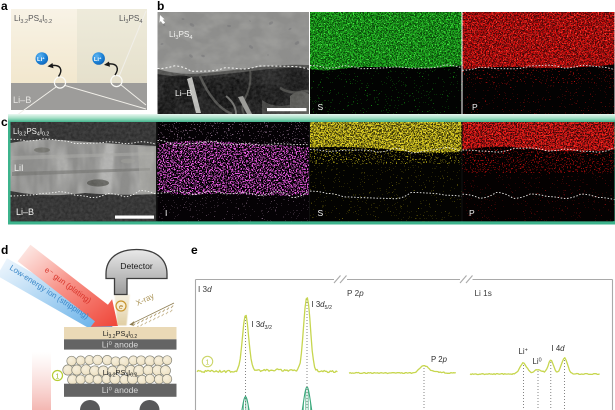 The image size is (615, 410). I want to click on svg-text: LiI, so click(19, 168).